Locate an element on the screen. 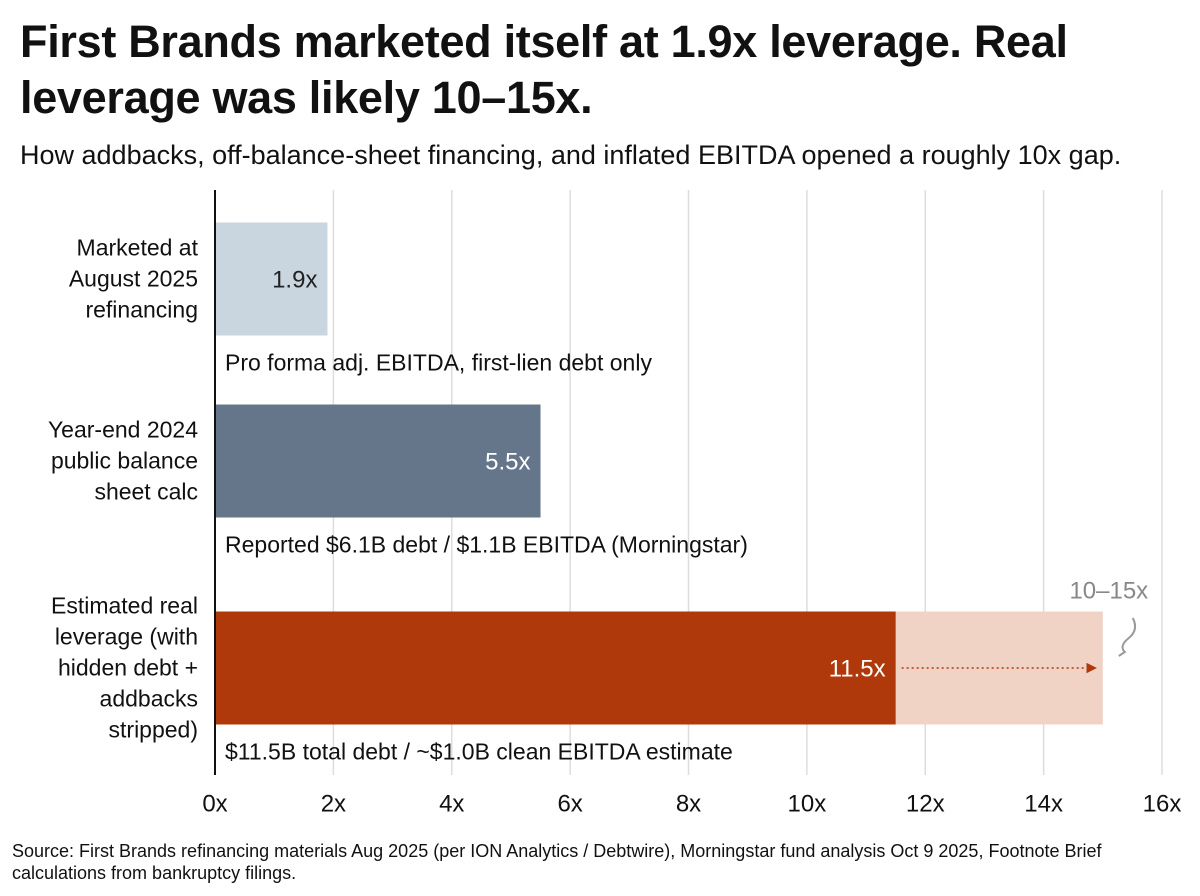  x-tick-label: 4x is located at coordinates (451, 803).